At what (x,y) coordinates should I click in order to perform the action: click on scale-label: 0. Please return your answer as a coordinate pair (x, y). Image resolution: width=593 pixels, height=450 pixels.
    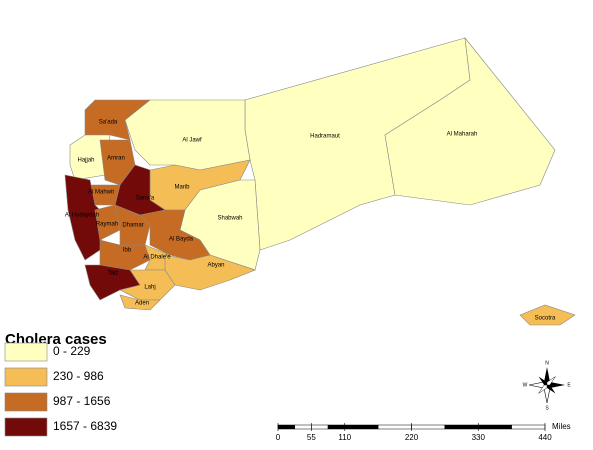
    Looking at the image, I should click on (278, 437).